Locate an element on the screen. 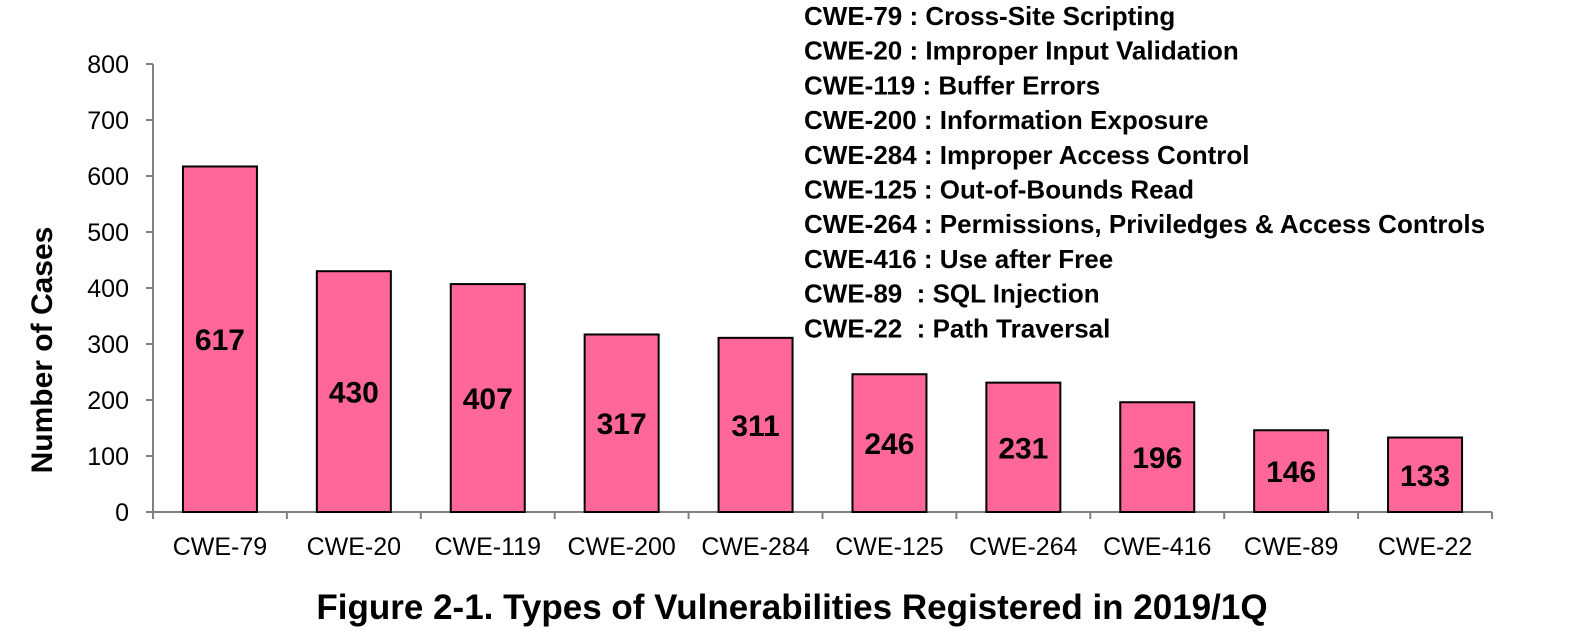  y-tick-label: 0 is located at coordinates (122, 513).